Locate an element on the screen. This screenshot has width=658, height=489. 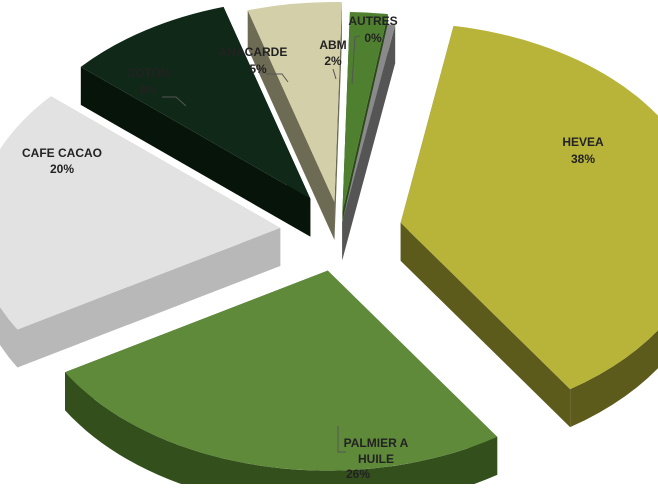
slice-label-anacarde: ANACARDE is located at coordinates (253, 52).